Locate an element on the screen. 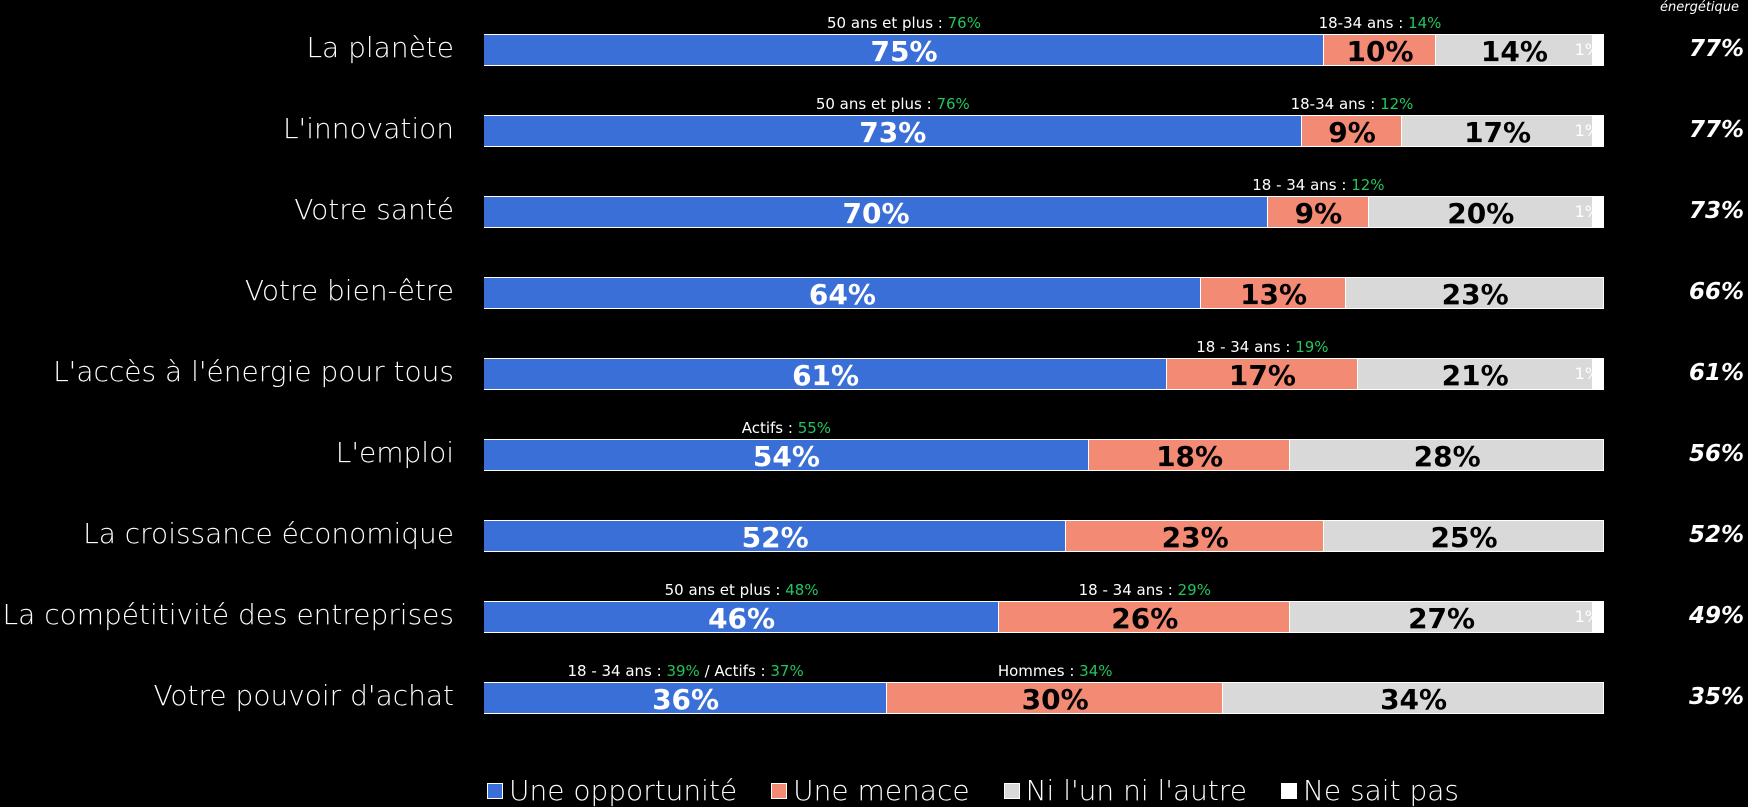  annotation-value: 29% is located at coordinates (1194, 590).